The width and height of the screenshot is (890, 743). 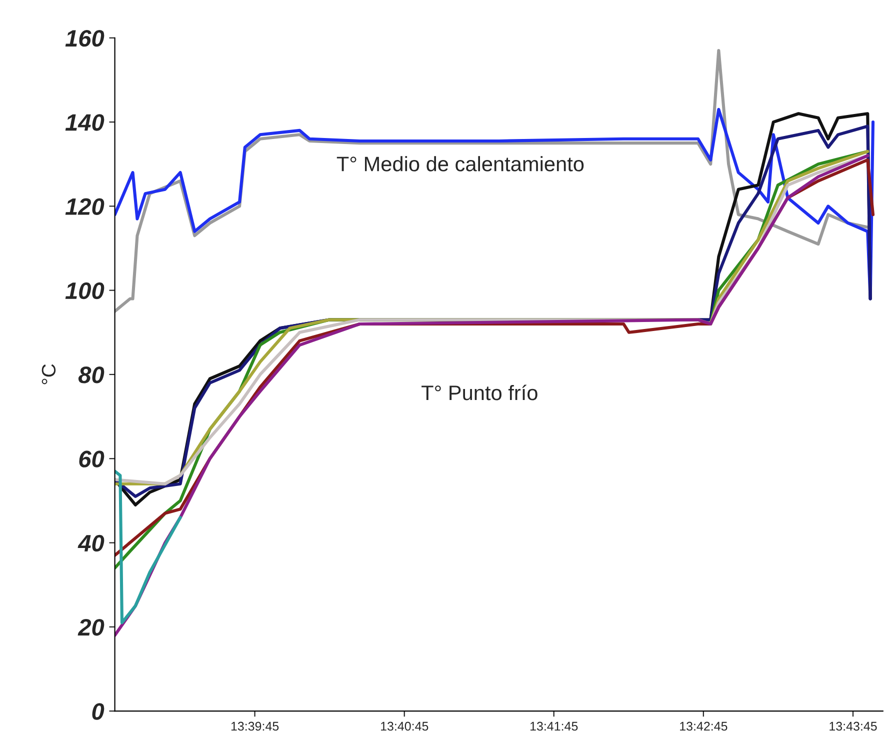 What do you see at coordinates (404, 726) in the screenshot?
I see `x-tick-label: 13:40:45` at bounding box center [404, 726].